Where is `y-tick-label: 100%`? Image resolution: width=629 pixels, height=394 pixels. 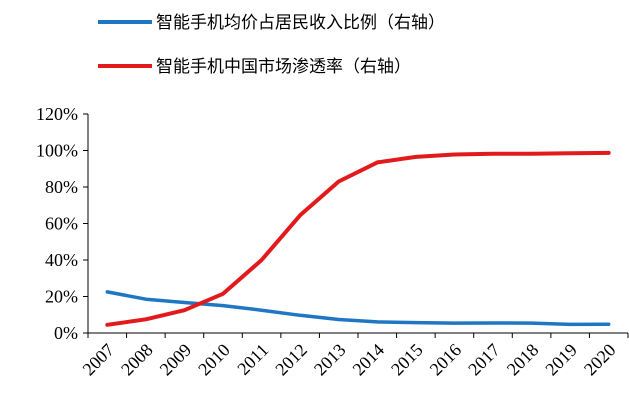 y-tick-label: 100% is located at coordinates (57, 151).